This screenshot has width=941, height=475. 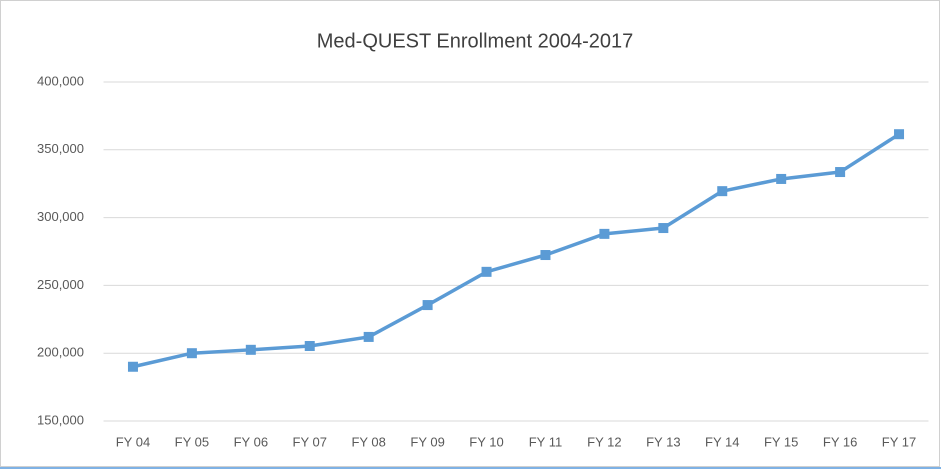 I want to click on x-tick-label: FY 09, so click(x=427, y=441).